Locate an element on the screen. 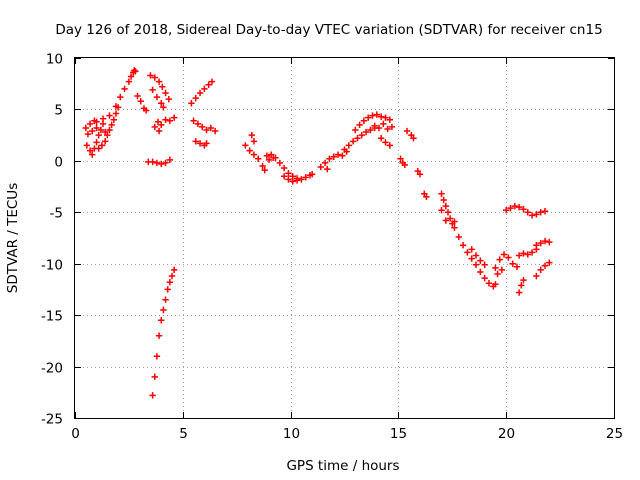  y-axis-label: SDTVAR / TECUs is located at coordinates (13, 238).